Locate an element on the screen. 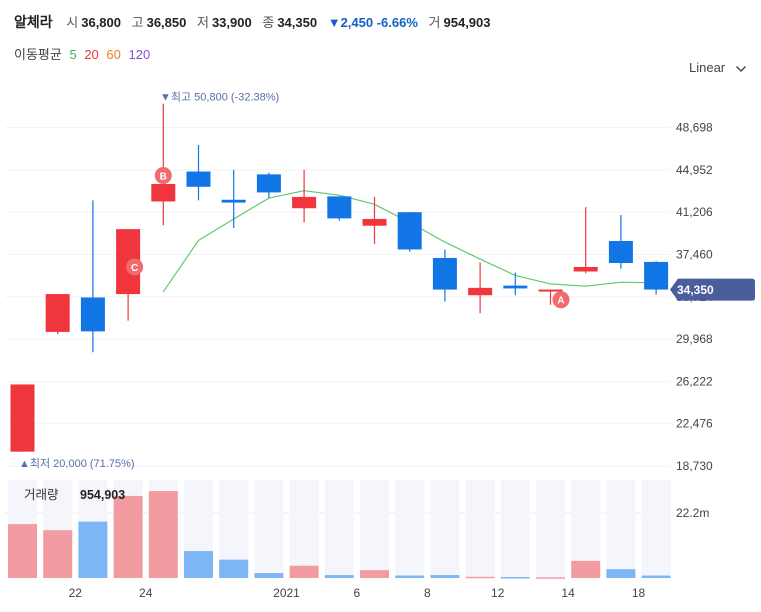  min-price-annotation: ▲최저 20,000 (71.75%) is located at coordinates (77, 463).